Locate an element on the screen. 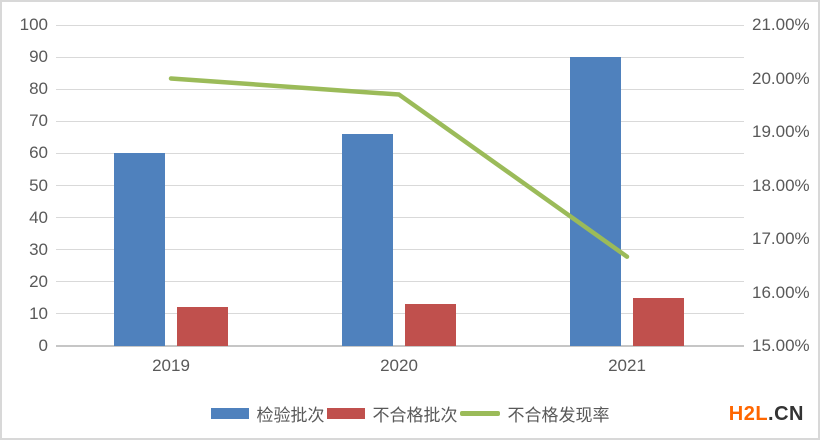 The width and height of the screenshot is (820, 440). right-axis-tick: 15.00% is located at coordinates (781, 345).